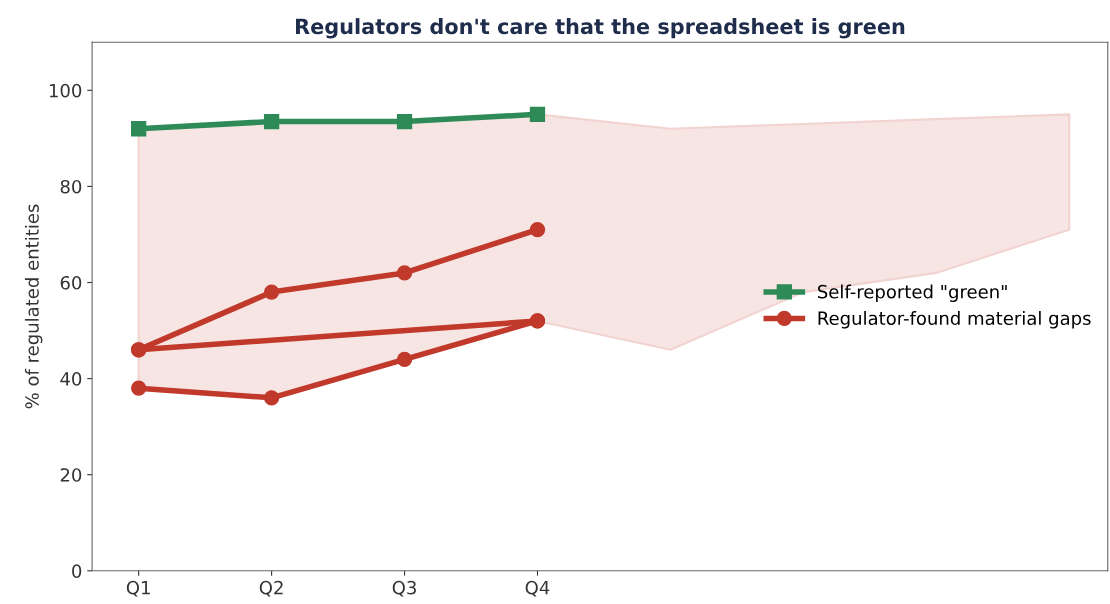 Image resolution: width=1110 pixels, height=604 pixels. Describe the element at coordinates (77, 571) in the screenshot. I see `y-tick-label: 0` at that location.